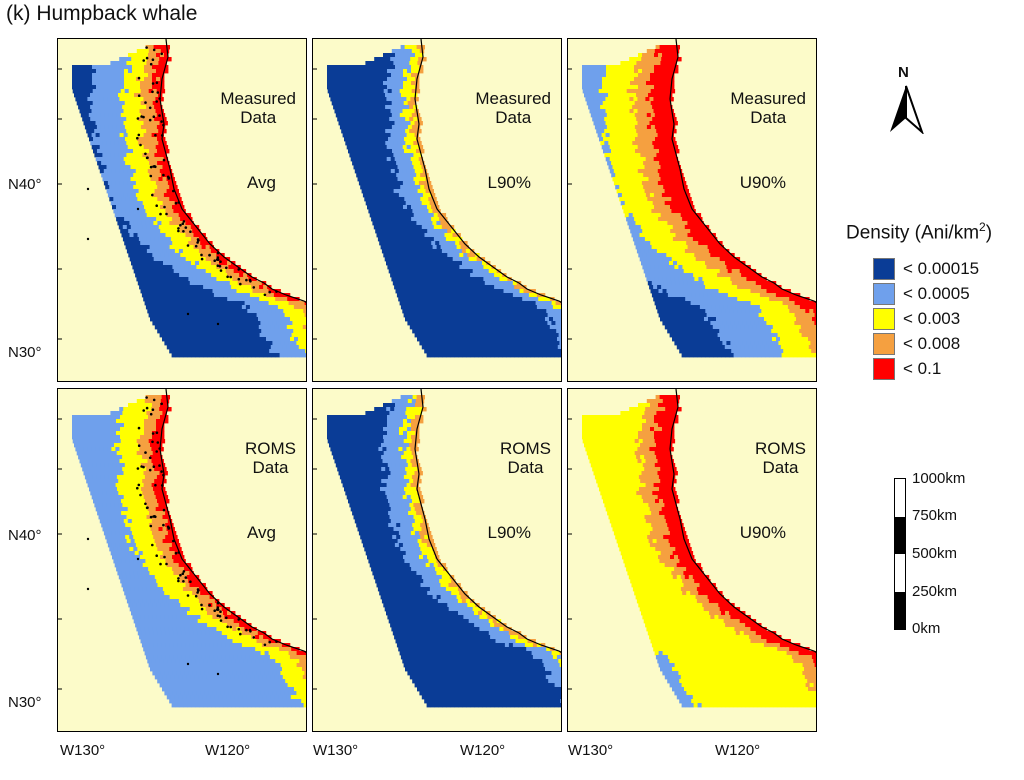  Describe the element at coordinates (218, 253) in the screenshot. I see `sighting-point` at that location.